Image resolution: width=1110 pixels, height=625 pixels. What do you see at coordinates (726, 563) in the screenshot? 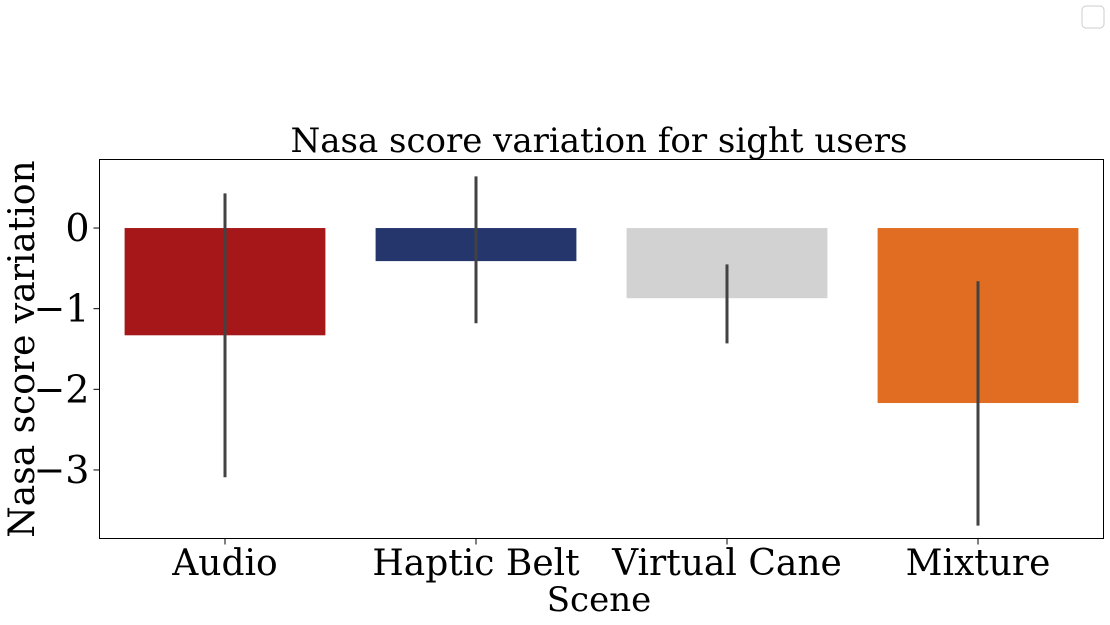
I see `x-tick-label: Virtual Cane` at bounding box center [726, 563].